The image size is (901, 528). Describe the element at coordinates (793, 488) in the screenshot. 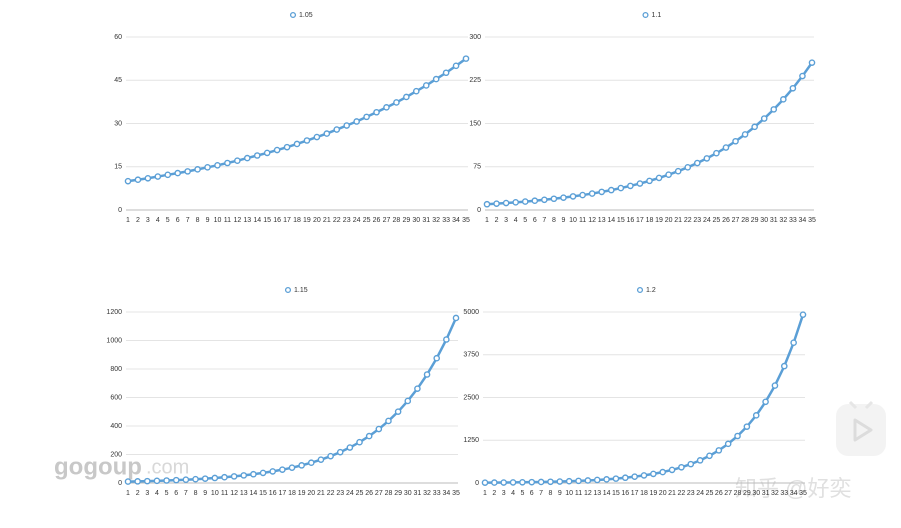

I see `watermark: 知乎 @好奕` at that location.